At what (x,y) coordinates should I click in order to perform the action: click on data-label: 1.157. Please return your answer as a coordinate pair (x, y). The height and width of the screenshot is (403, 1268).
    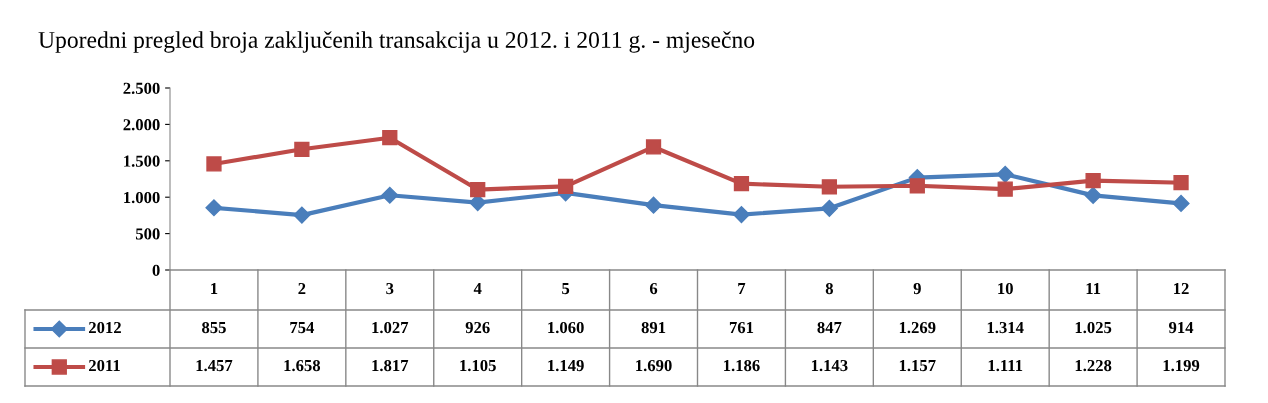
    Looking at the image, I should click on (917, 366).